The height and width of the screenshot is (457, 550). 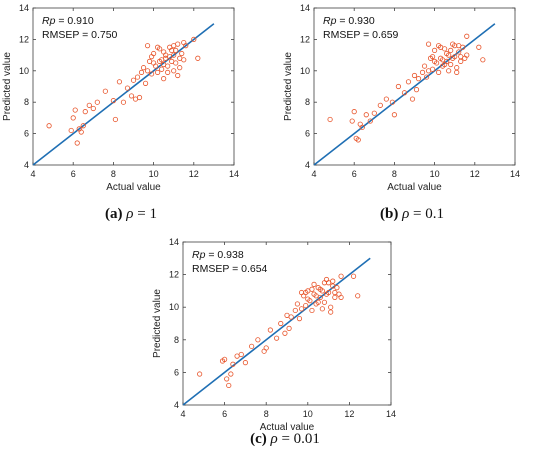 I want to click on x-tick-label: 6, so click(x=224, y=414).